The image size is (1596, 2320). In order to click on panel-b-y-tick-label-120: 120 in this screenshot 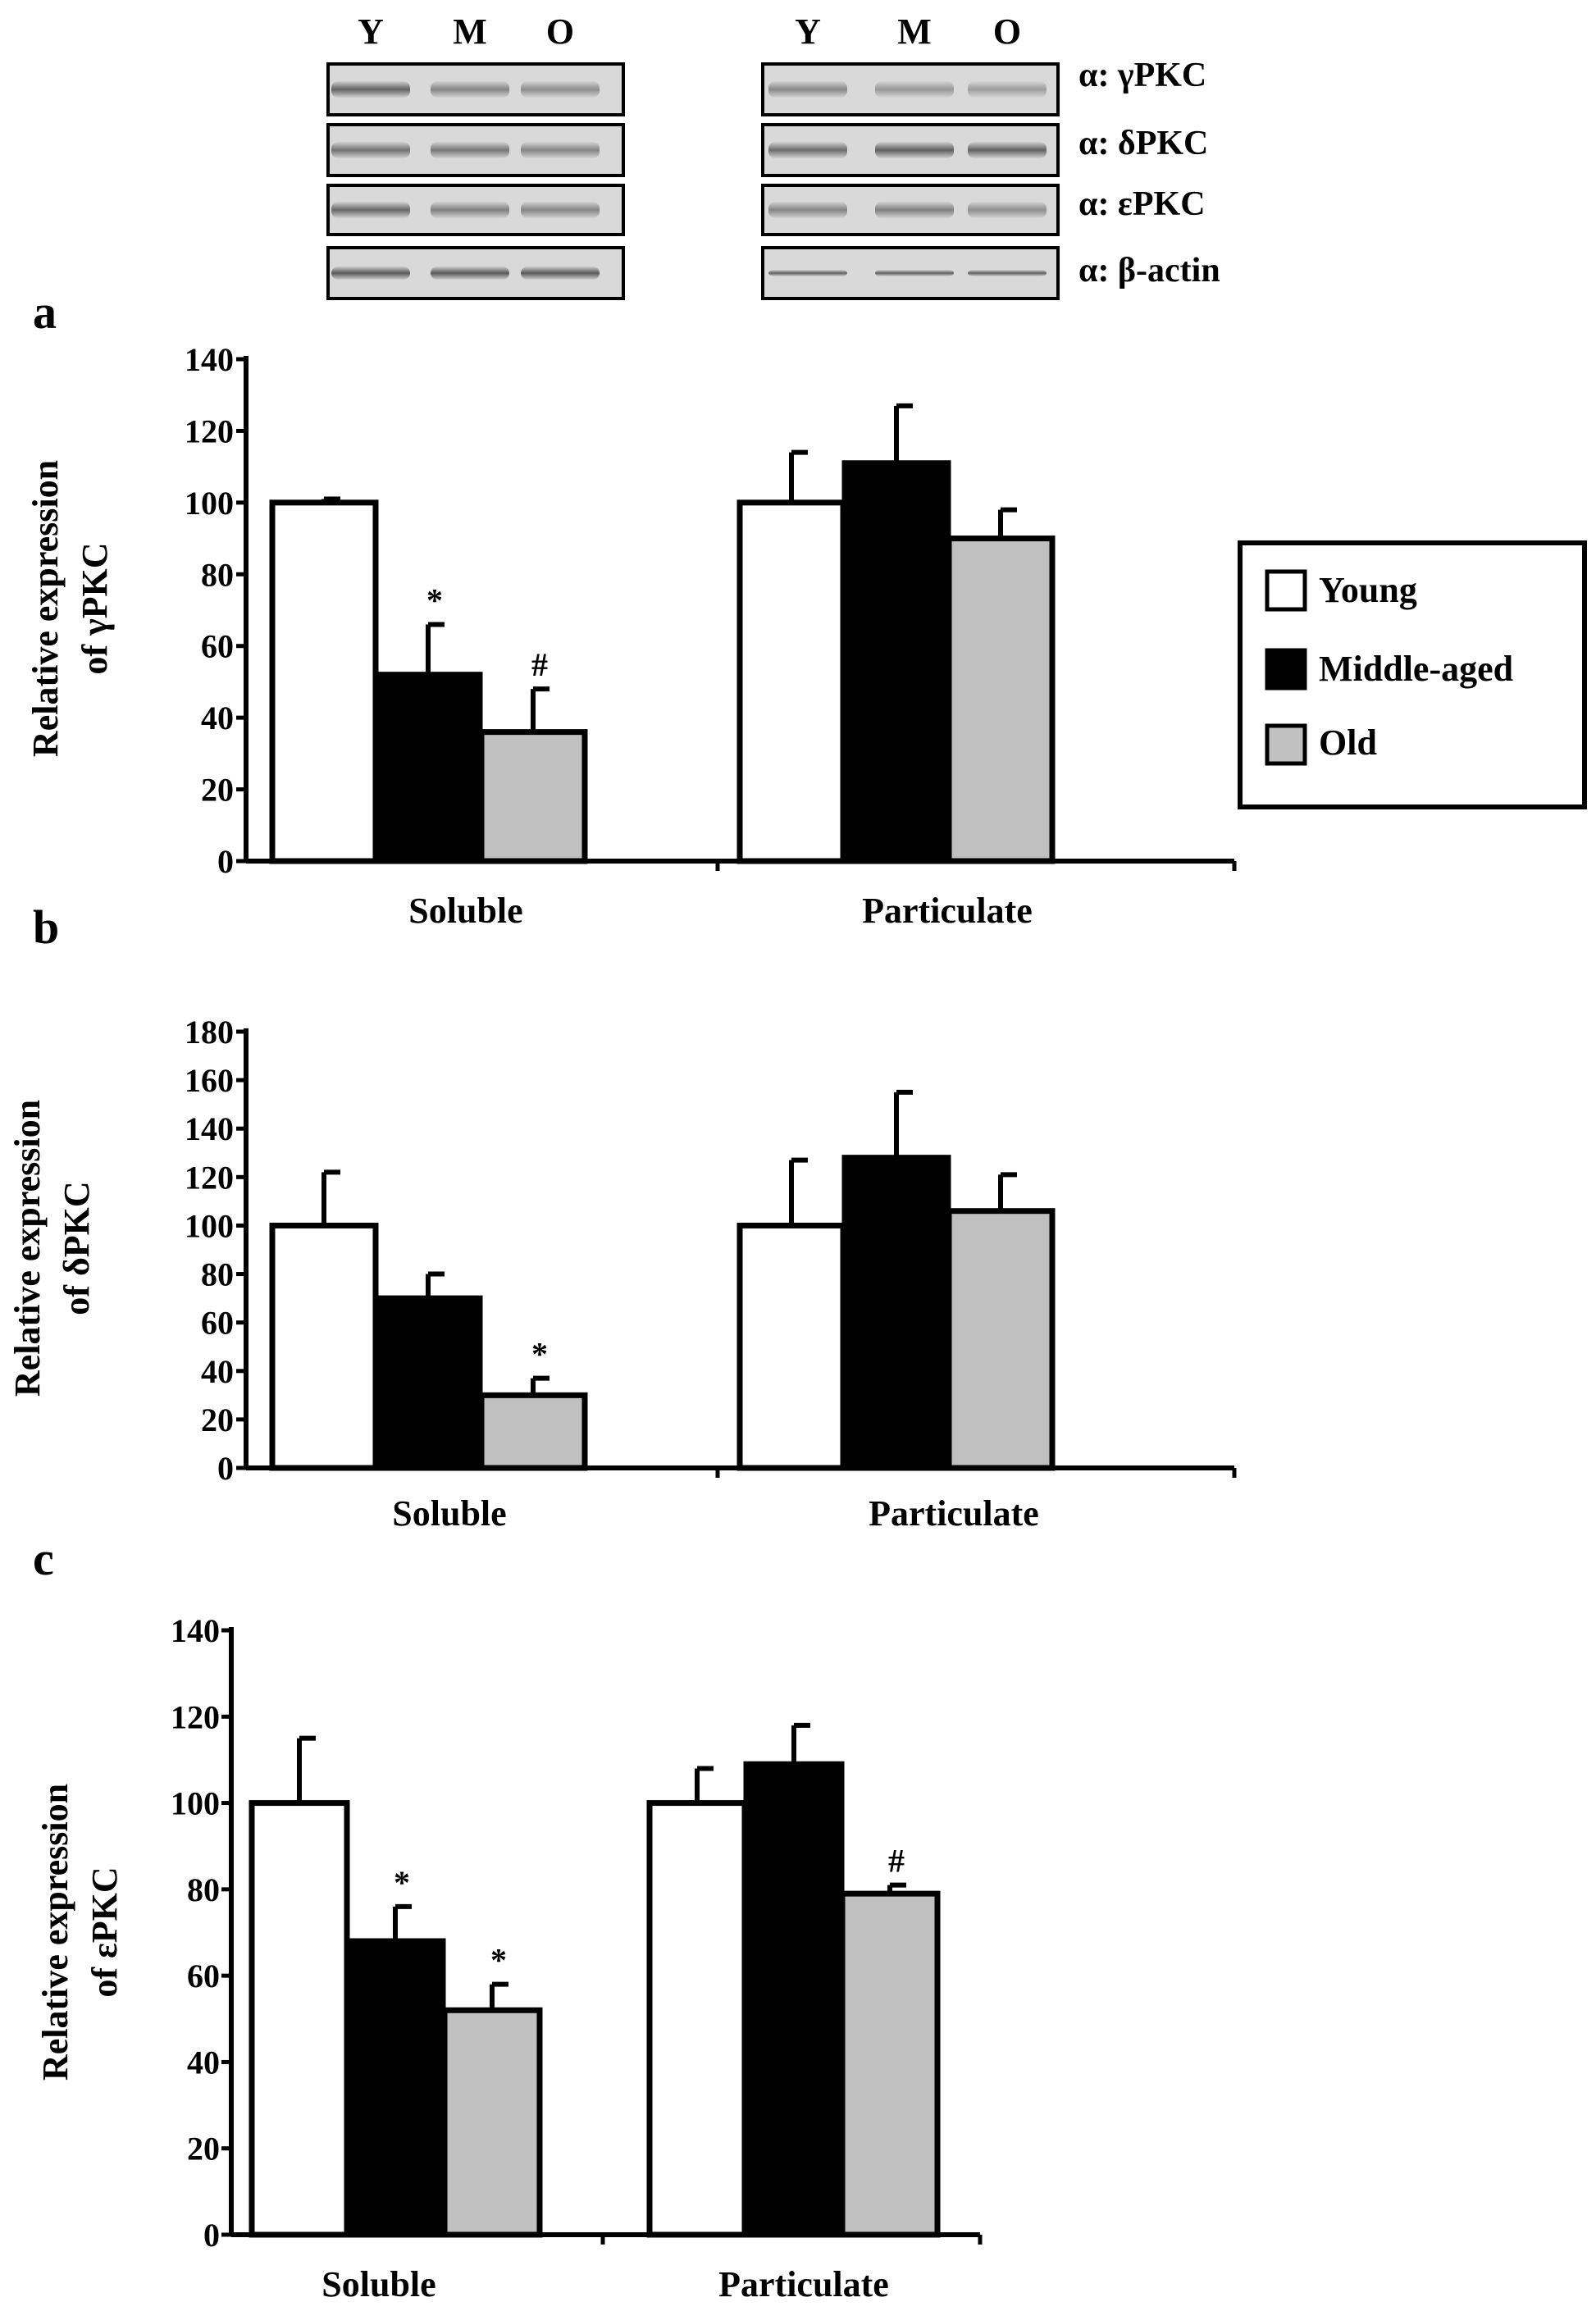, I will do `click(209, 1177)`.